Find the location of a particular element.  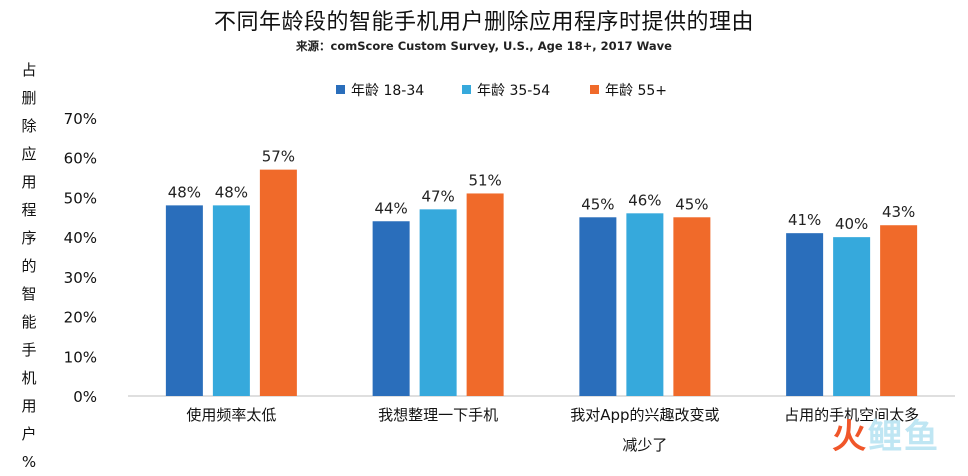

y-axis-ticks: 0% 10% 20% 30% 40% 50% 60% 70% is located at coordinates (80, 258).